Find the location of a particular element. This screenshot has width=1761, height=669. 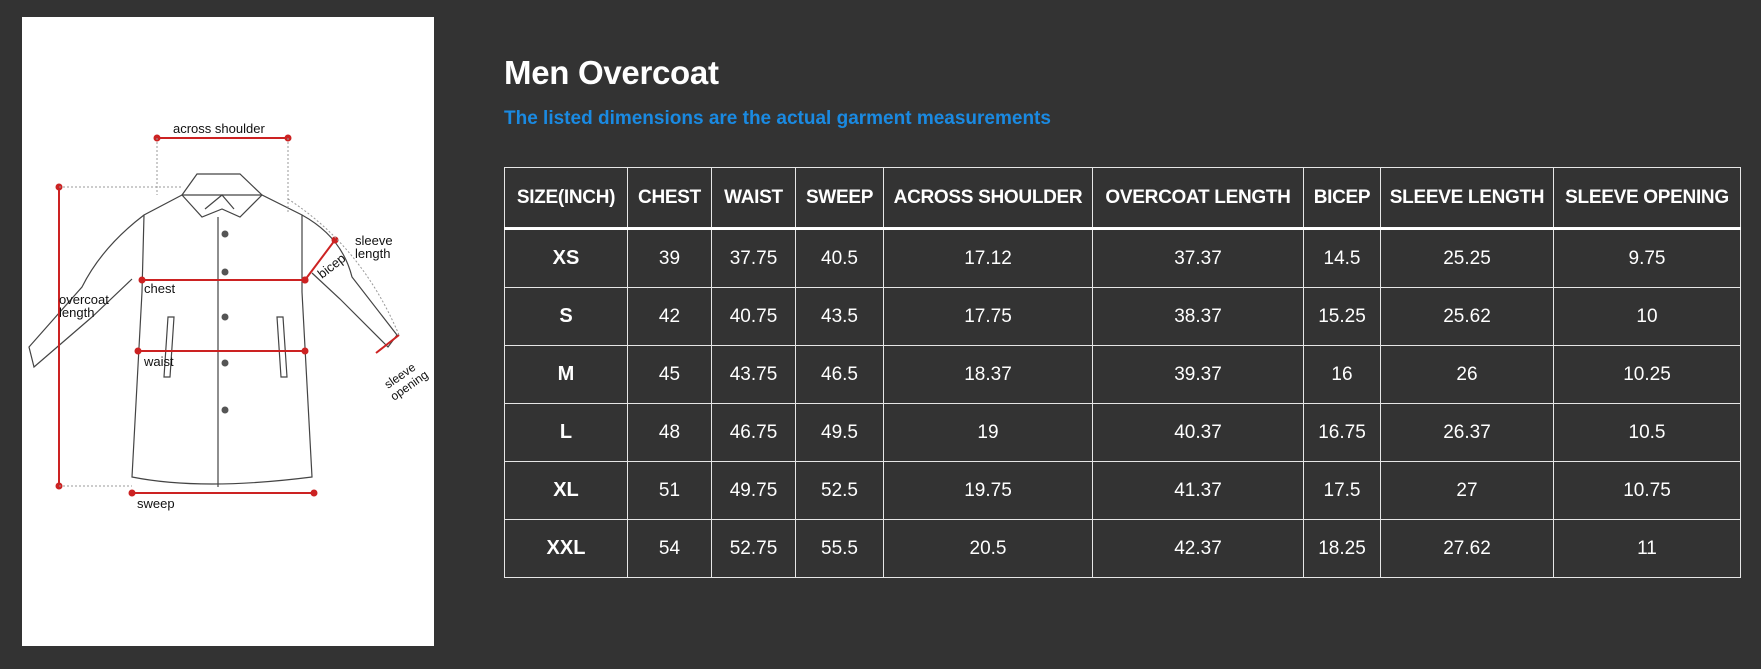

table-cell: 16.75 is located at coordinates (1342, 432).